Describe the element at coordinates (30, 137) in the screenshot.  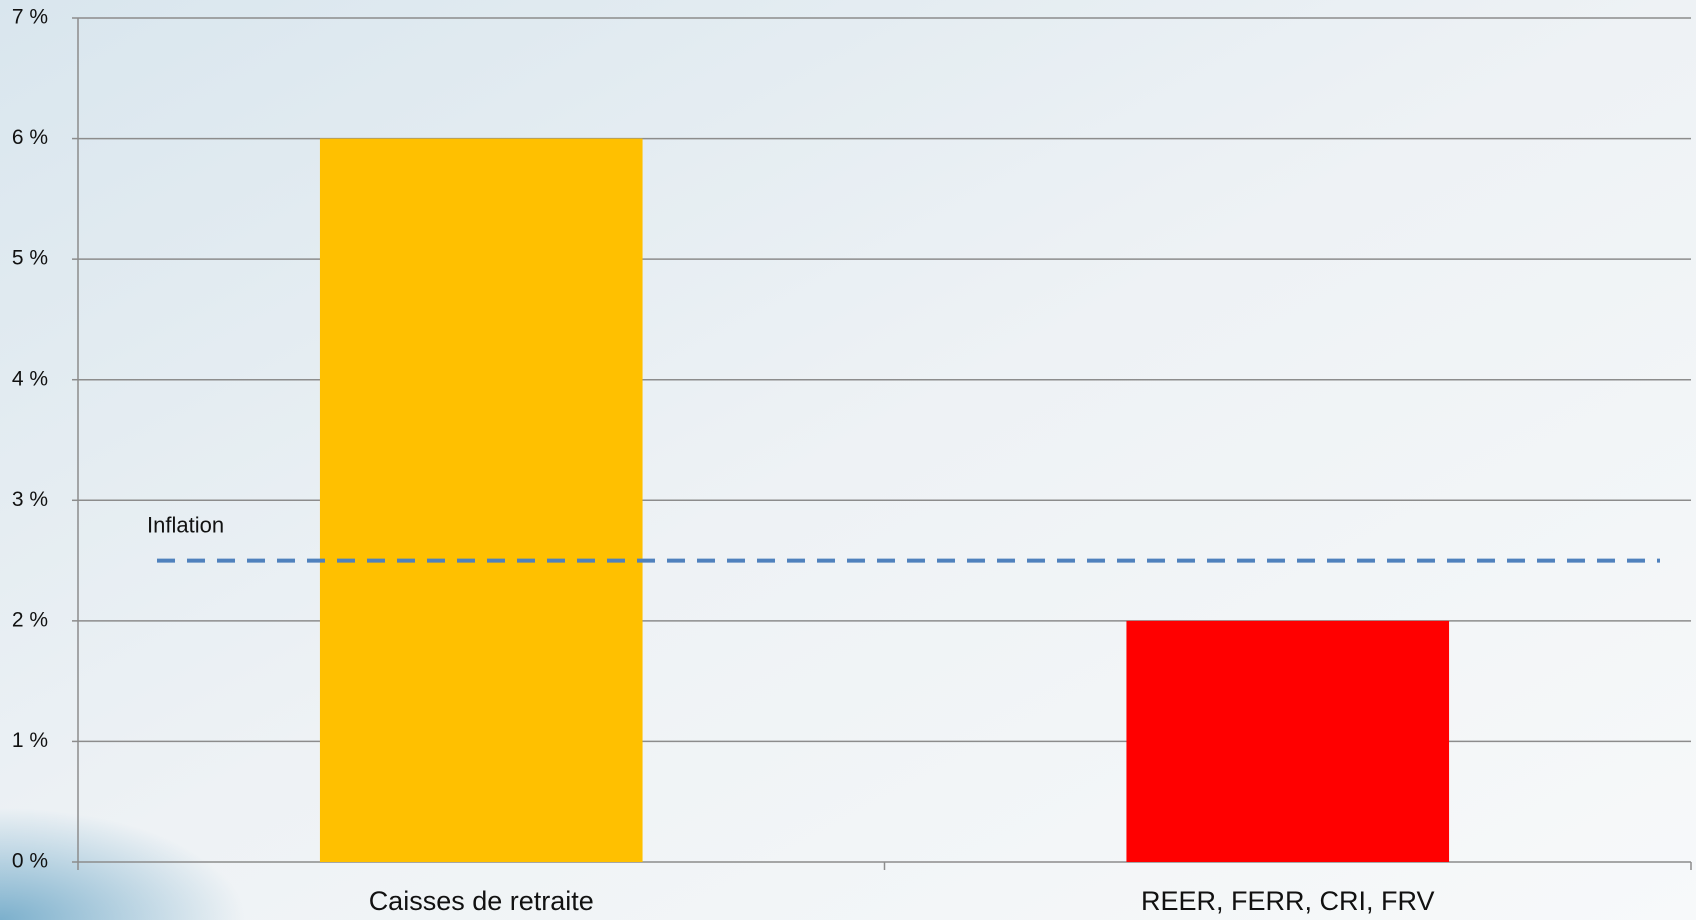
I see `y-tick-label: 6 %` at that location.